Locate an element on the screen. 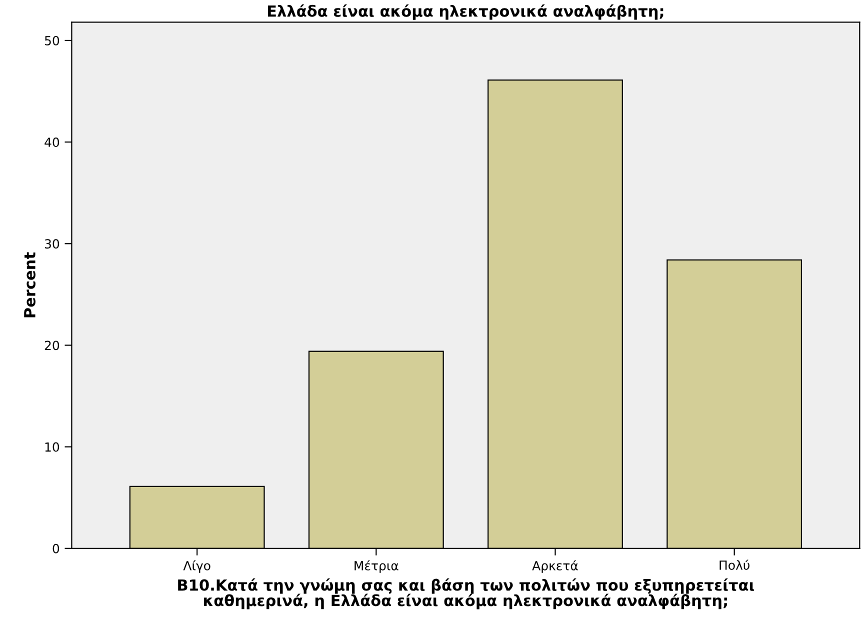 The height and width of the screenshot is (634, 864). y-tick-label: 30 is located at coordinates (52, 244).